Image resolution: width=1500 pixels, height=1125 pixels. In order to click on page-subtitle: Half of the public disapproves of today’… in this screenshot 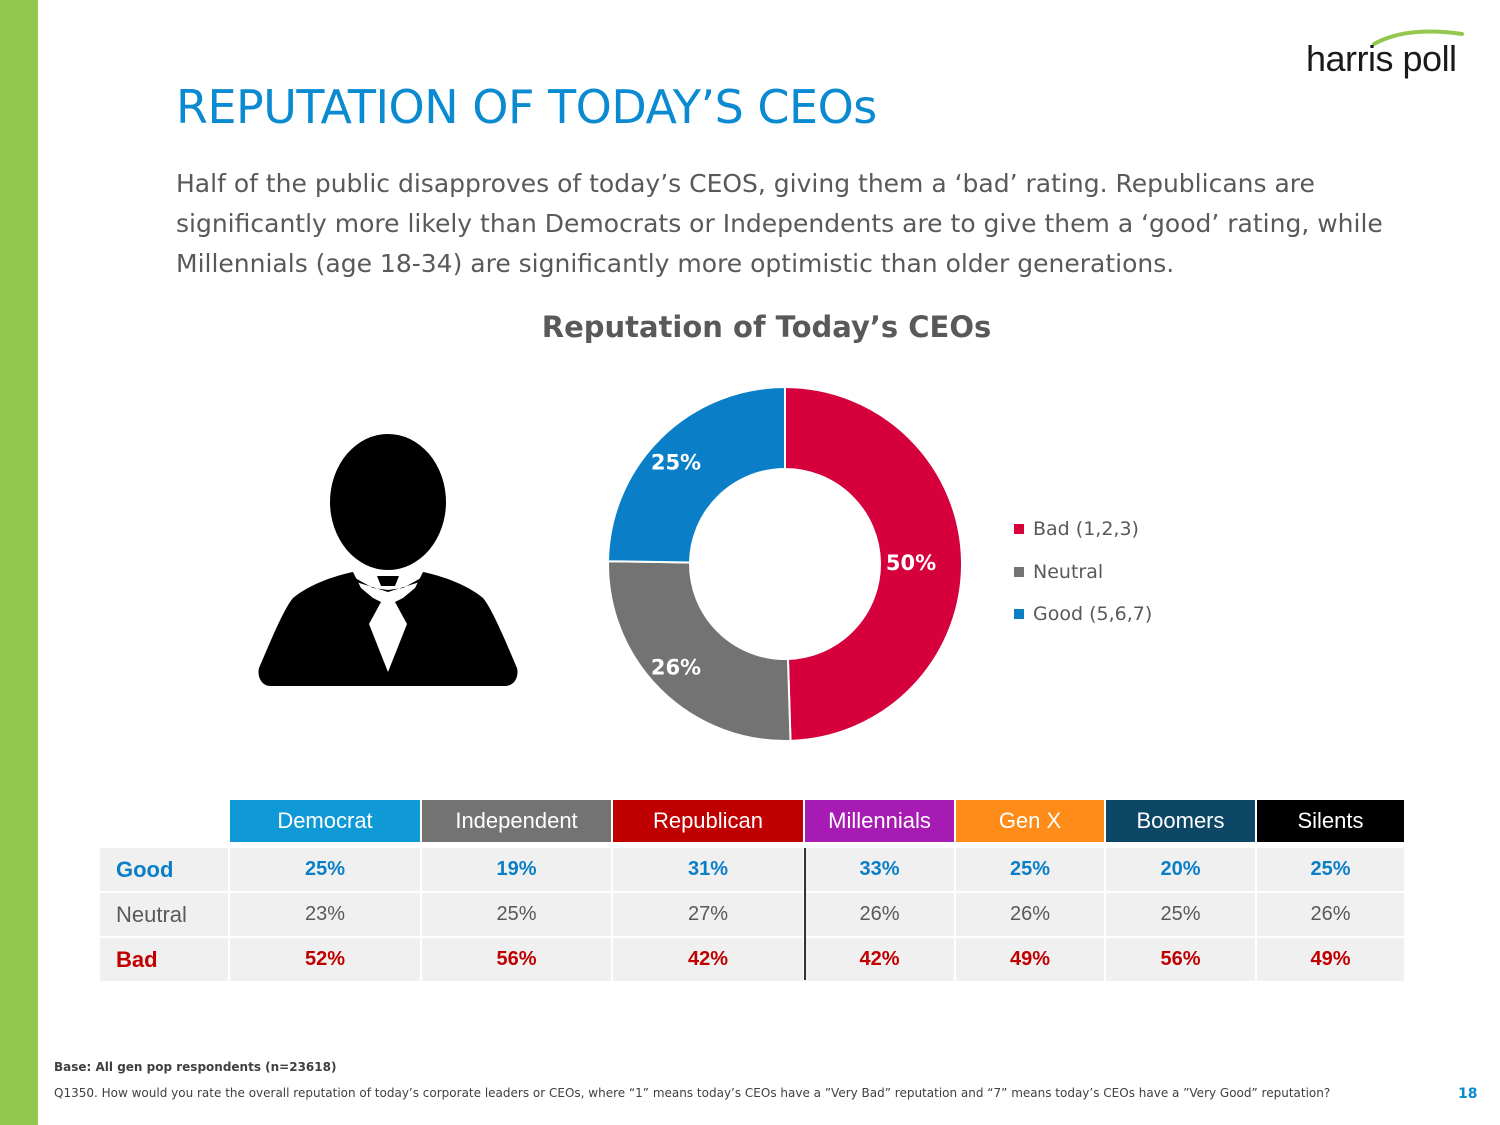, I will do `click(779, 223)`.